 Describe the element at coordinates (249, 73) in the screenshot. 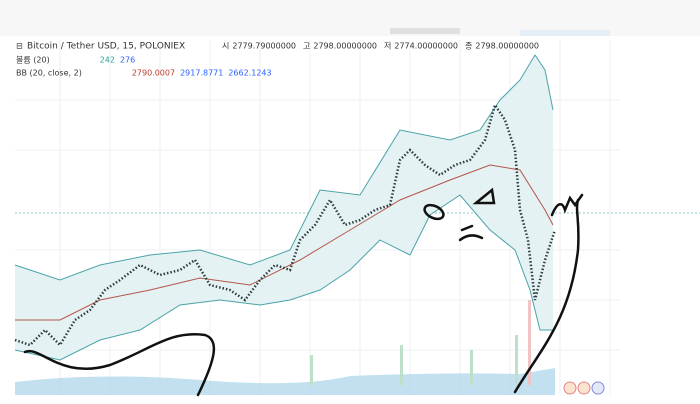

I see `indicator-value: 2662.1243` at that location.